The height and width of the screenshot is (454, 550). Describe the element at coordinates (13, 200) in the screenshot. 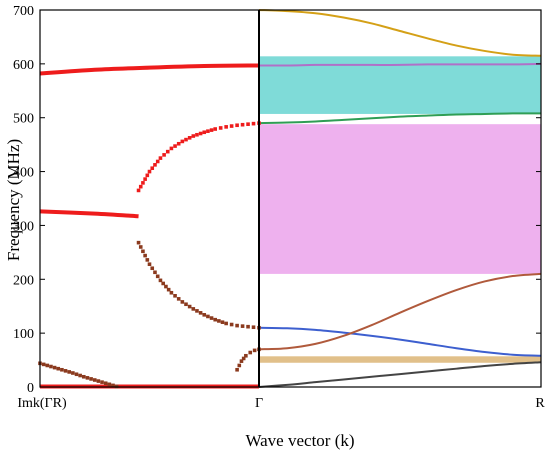

I see `y-axis-title: Frequency (MHz)` at that location.